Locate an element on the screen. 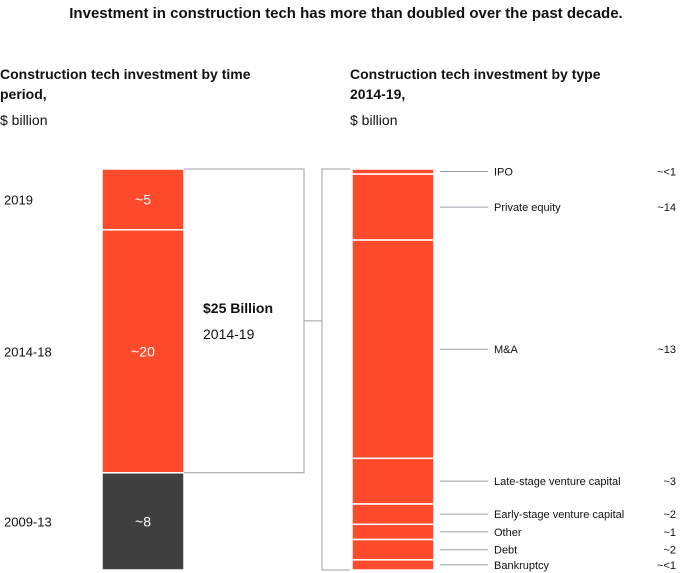 This screenshot has height=573, width=692. right-value-label-6: ~2 is located at coordinates (669, 551).